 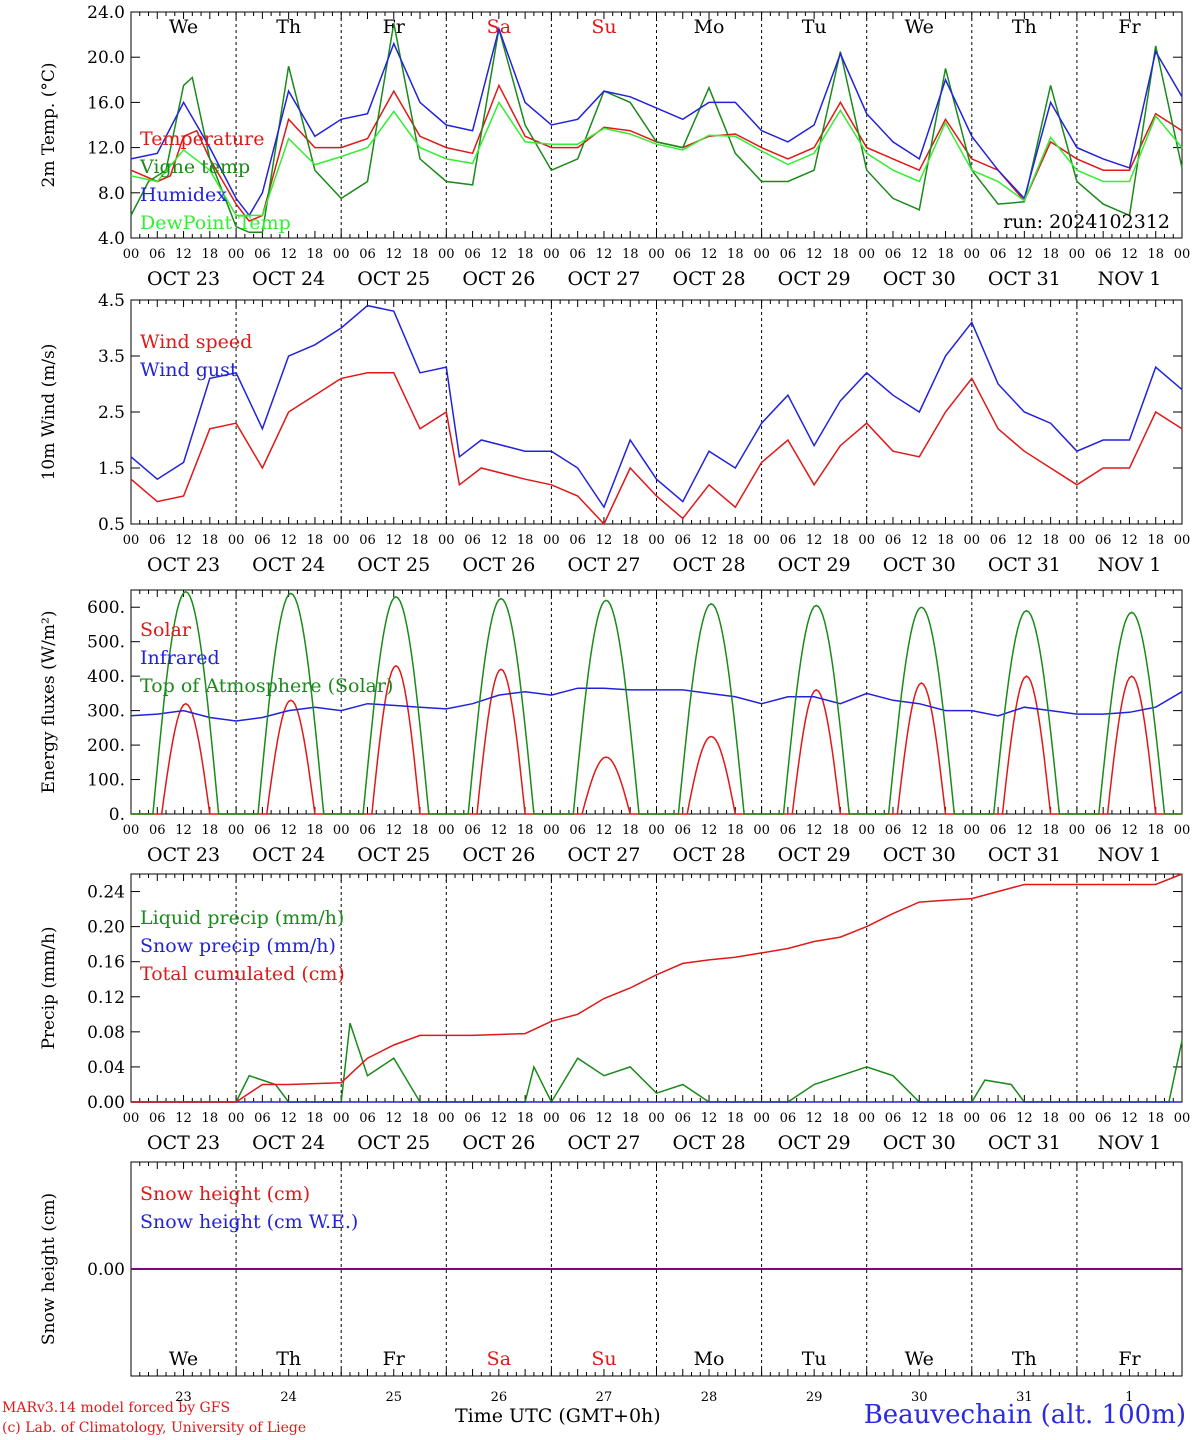 What do you see at coordinates (814, 1359) in the screenshot?
I see `day-label-bottom: Tu` at bounding box center [814, 1359].